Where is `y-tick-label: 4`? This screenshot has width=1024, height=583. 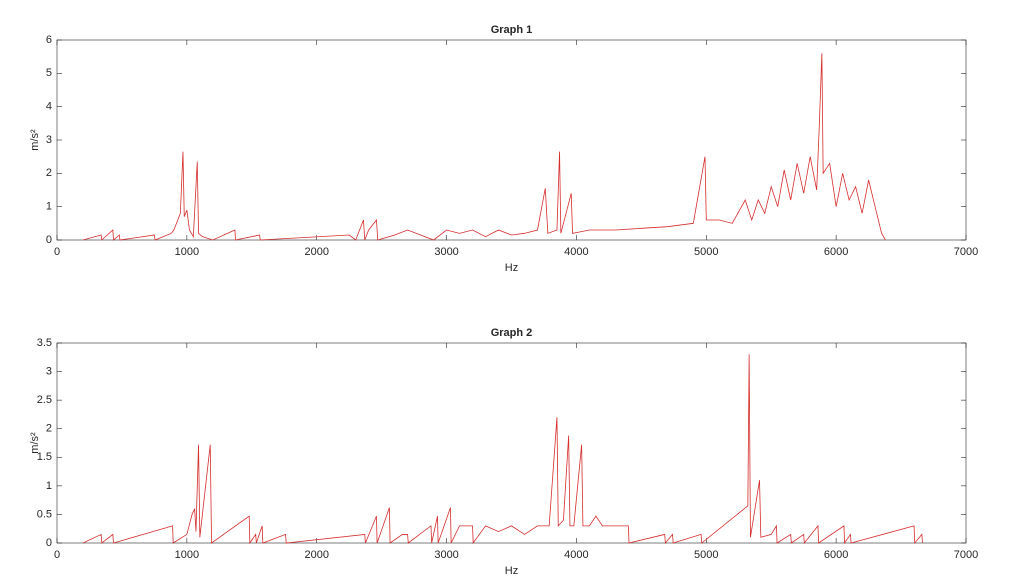
y-tick-label: 4 is located at coordinates (49, 107).